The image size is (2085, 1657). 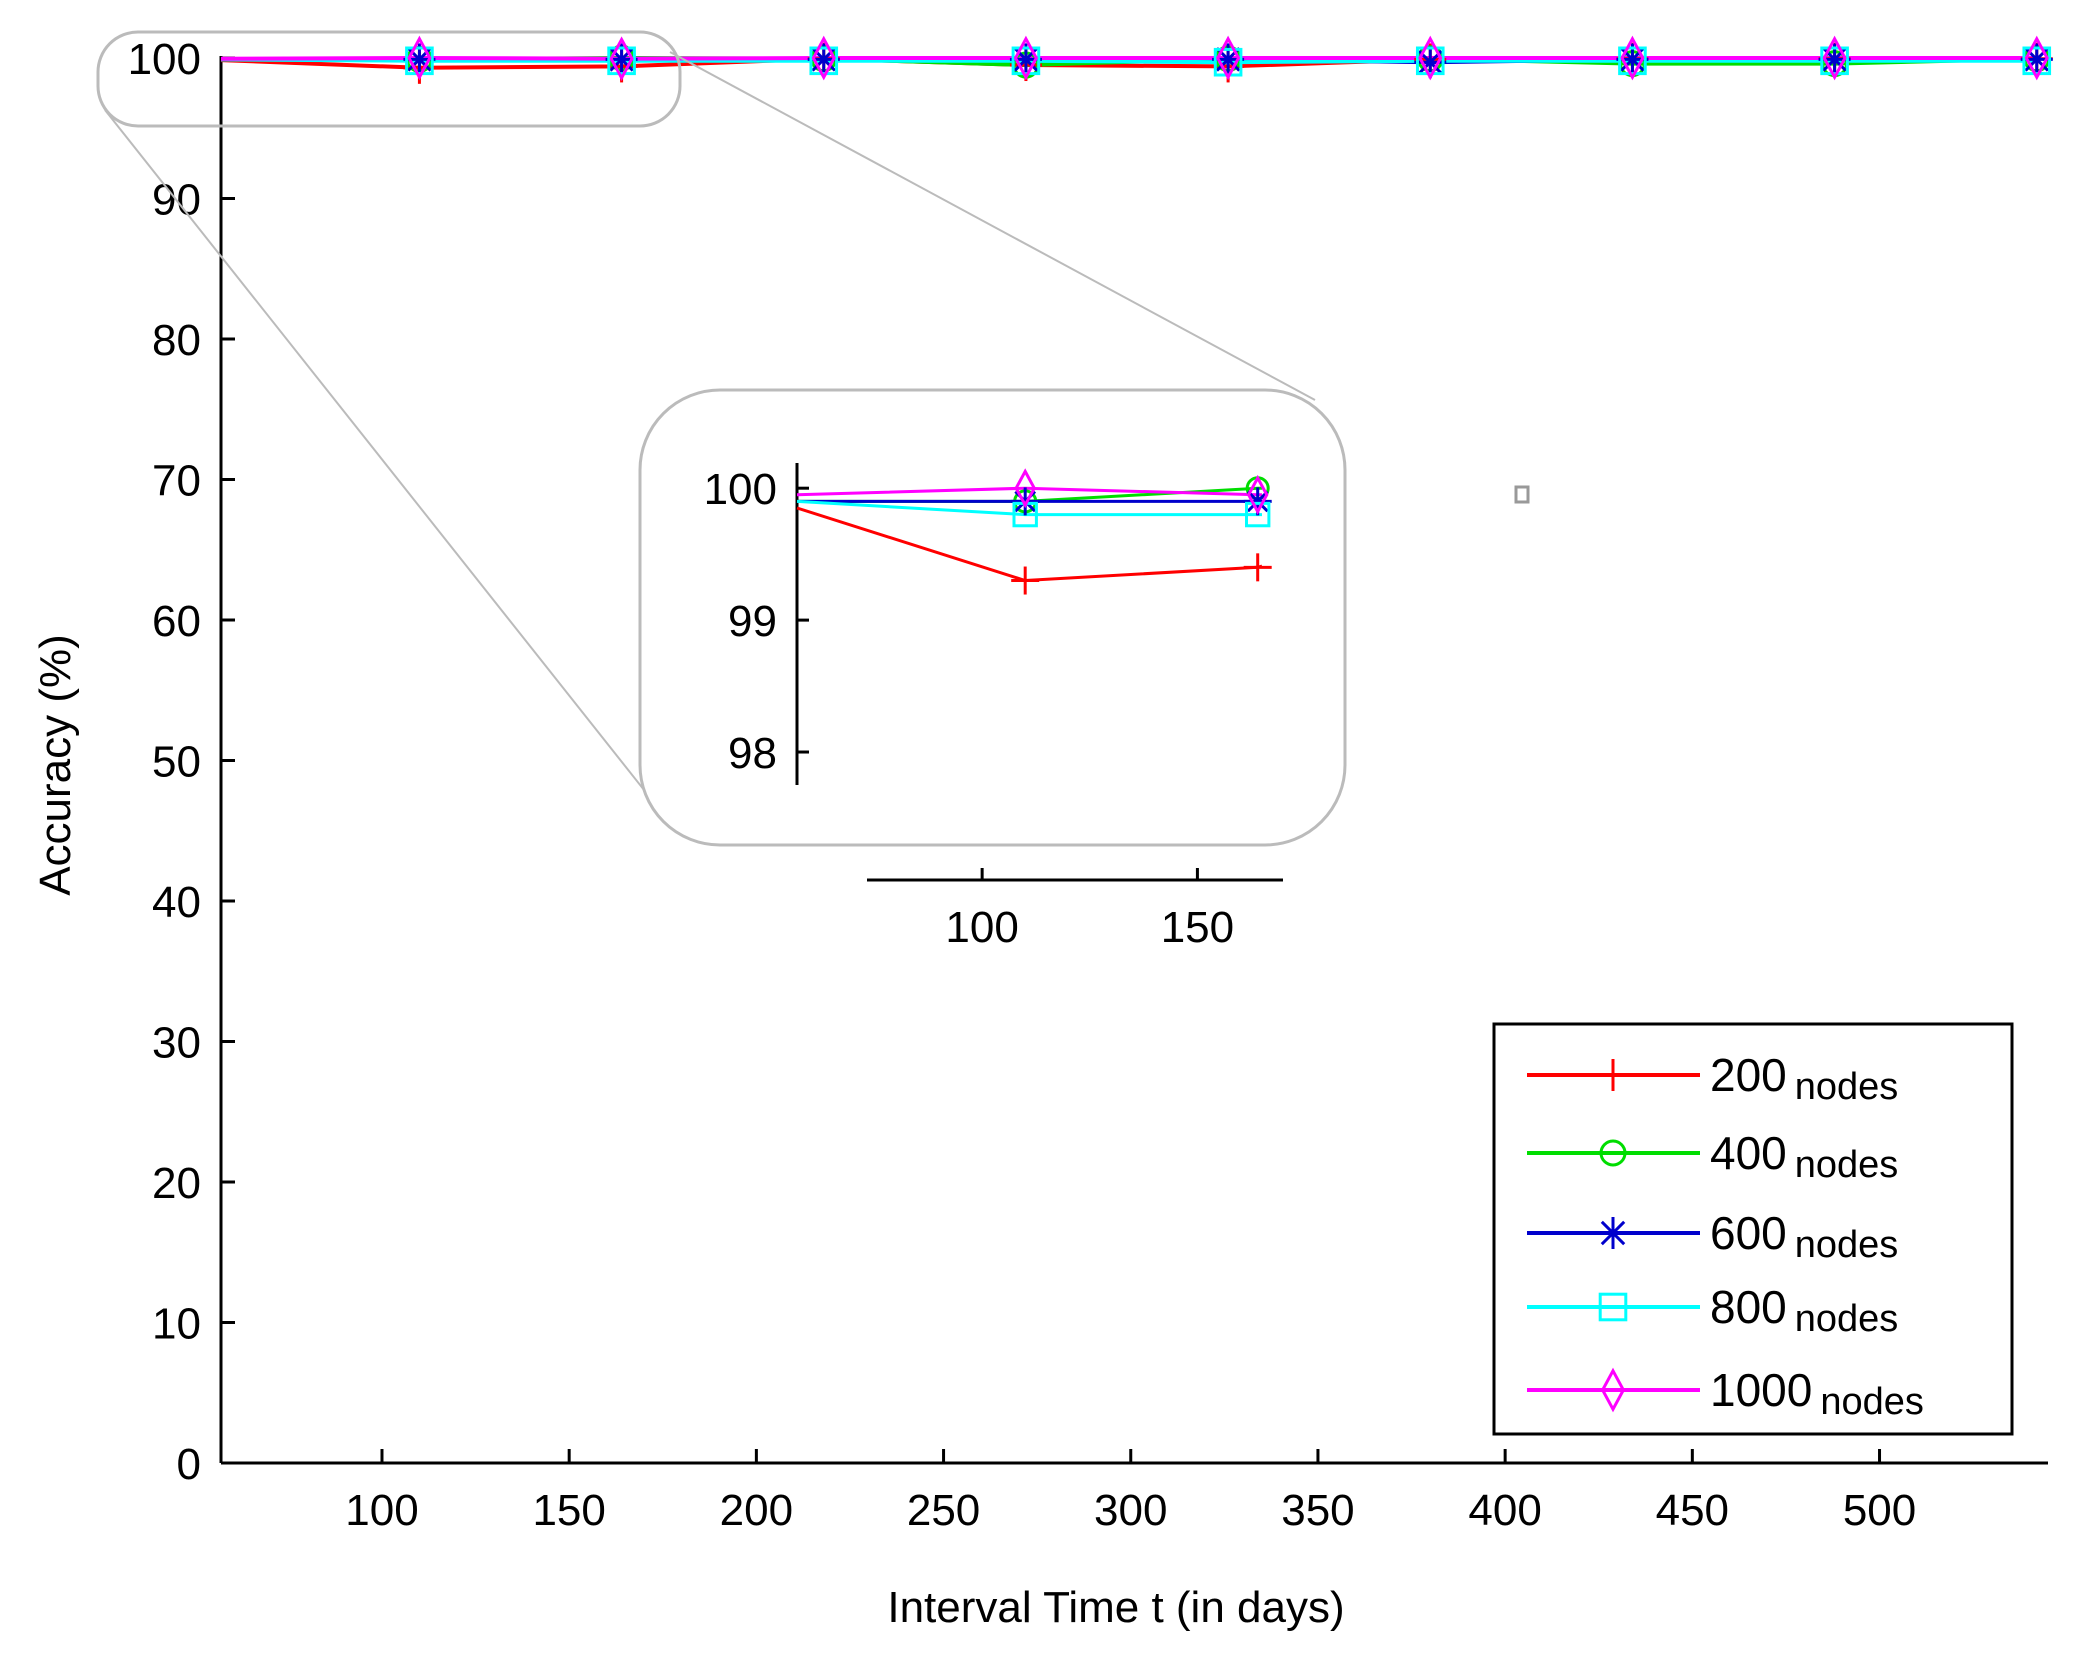 I want to click on legend-label: 200 nodes, so click(x=1804, y=1078).